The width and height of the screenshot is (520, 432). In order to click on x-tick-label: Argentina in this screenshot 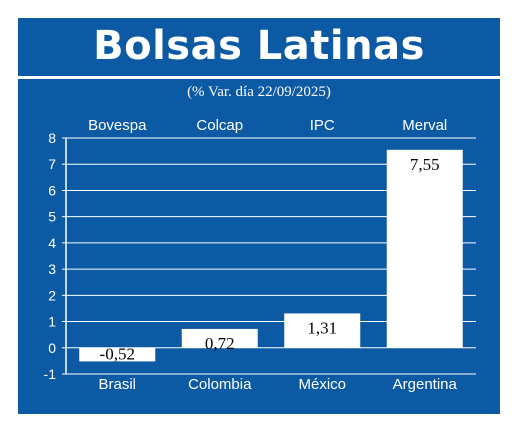, I will do `click(425, 384)`.